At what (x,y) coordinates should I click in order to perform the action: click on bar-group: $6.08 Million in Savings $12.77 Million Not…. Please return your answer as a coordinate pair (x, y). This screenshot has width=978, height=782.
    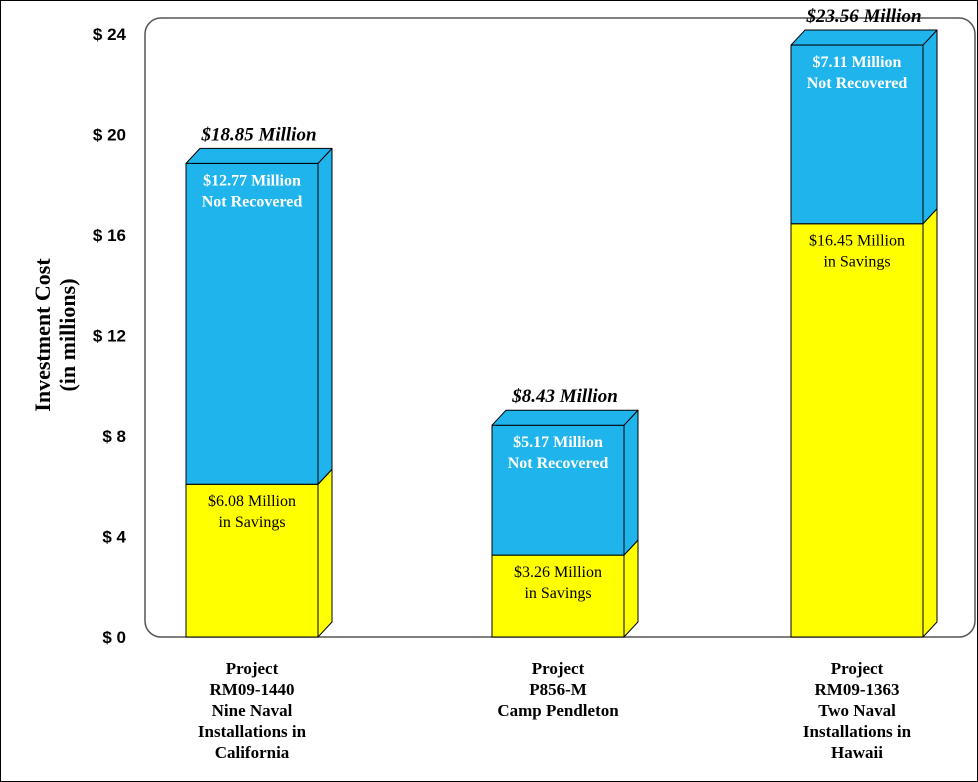
    Looking at the image, I should click on (259, 381).